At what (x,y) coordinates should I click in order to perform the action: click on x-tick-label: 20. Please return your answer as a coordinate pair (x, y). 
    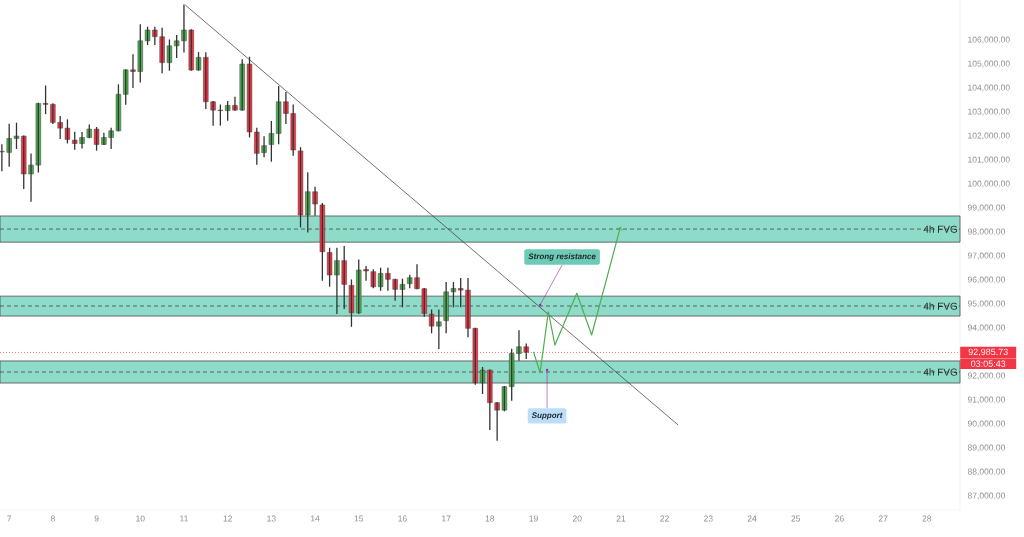
    Looking at the image, I should click on (577, 518).